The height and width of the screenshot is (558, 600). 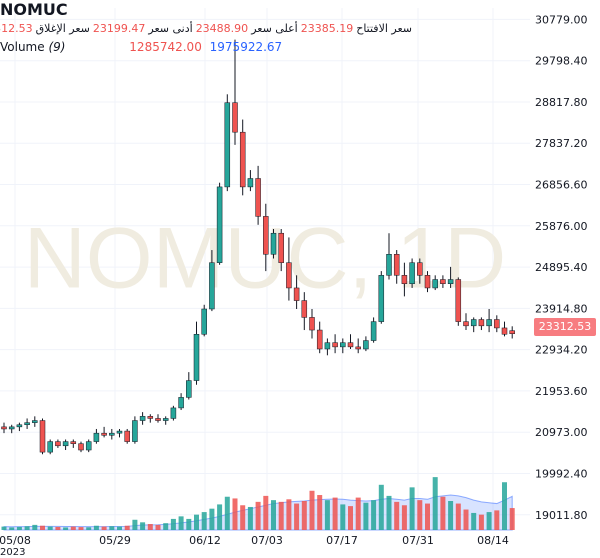 What do you see at coordinates (22, 47) in the screenshot?
I see `volume-label: Volume` at bounding box center [22, 47].